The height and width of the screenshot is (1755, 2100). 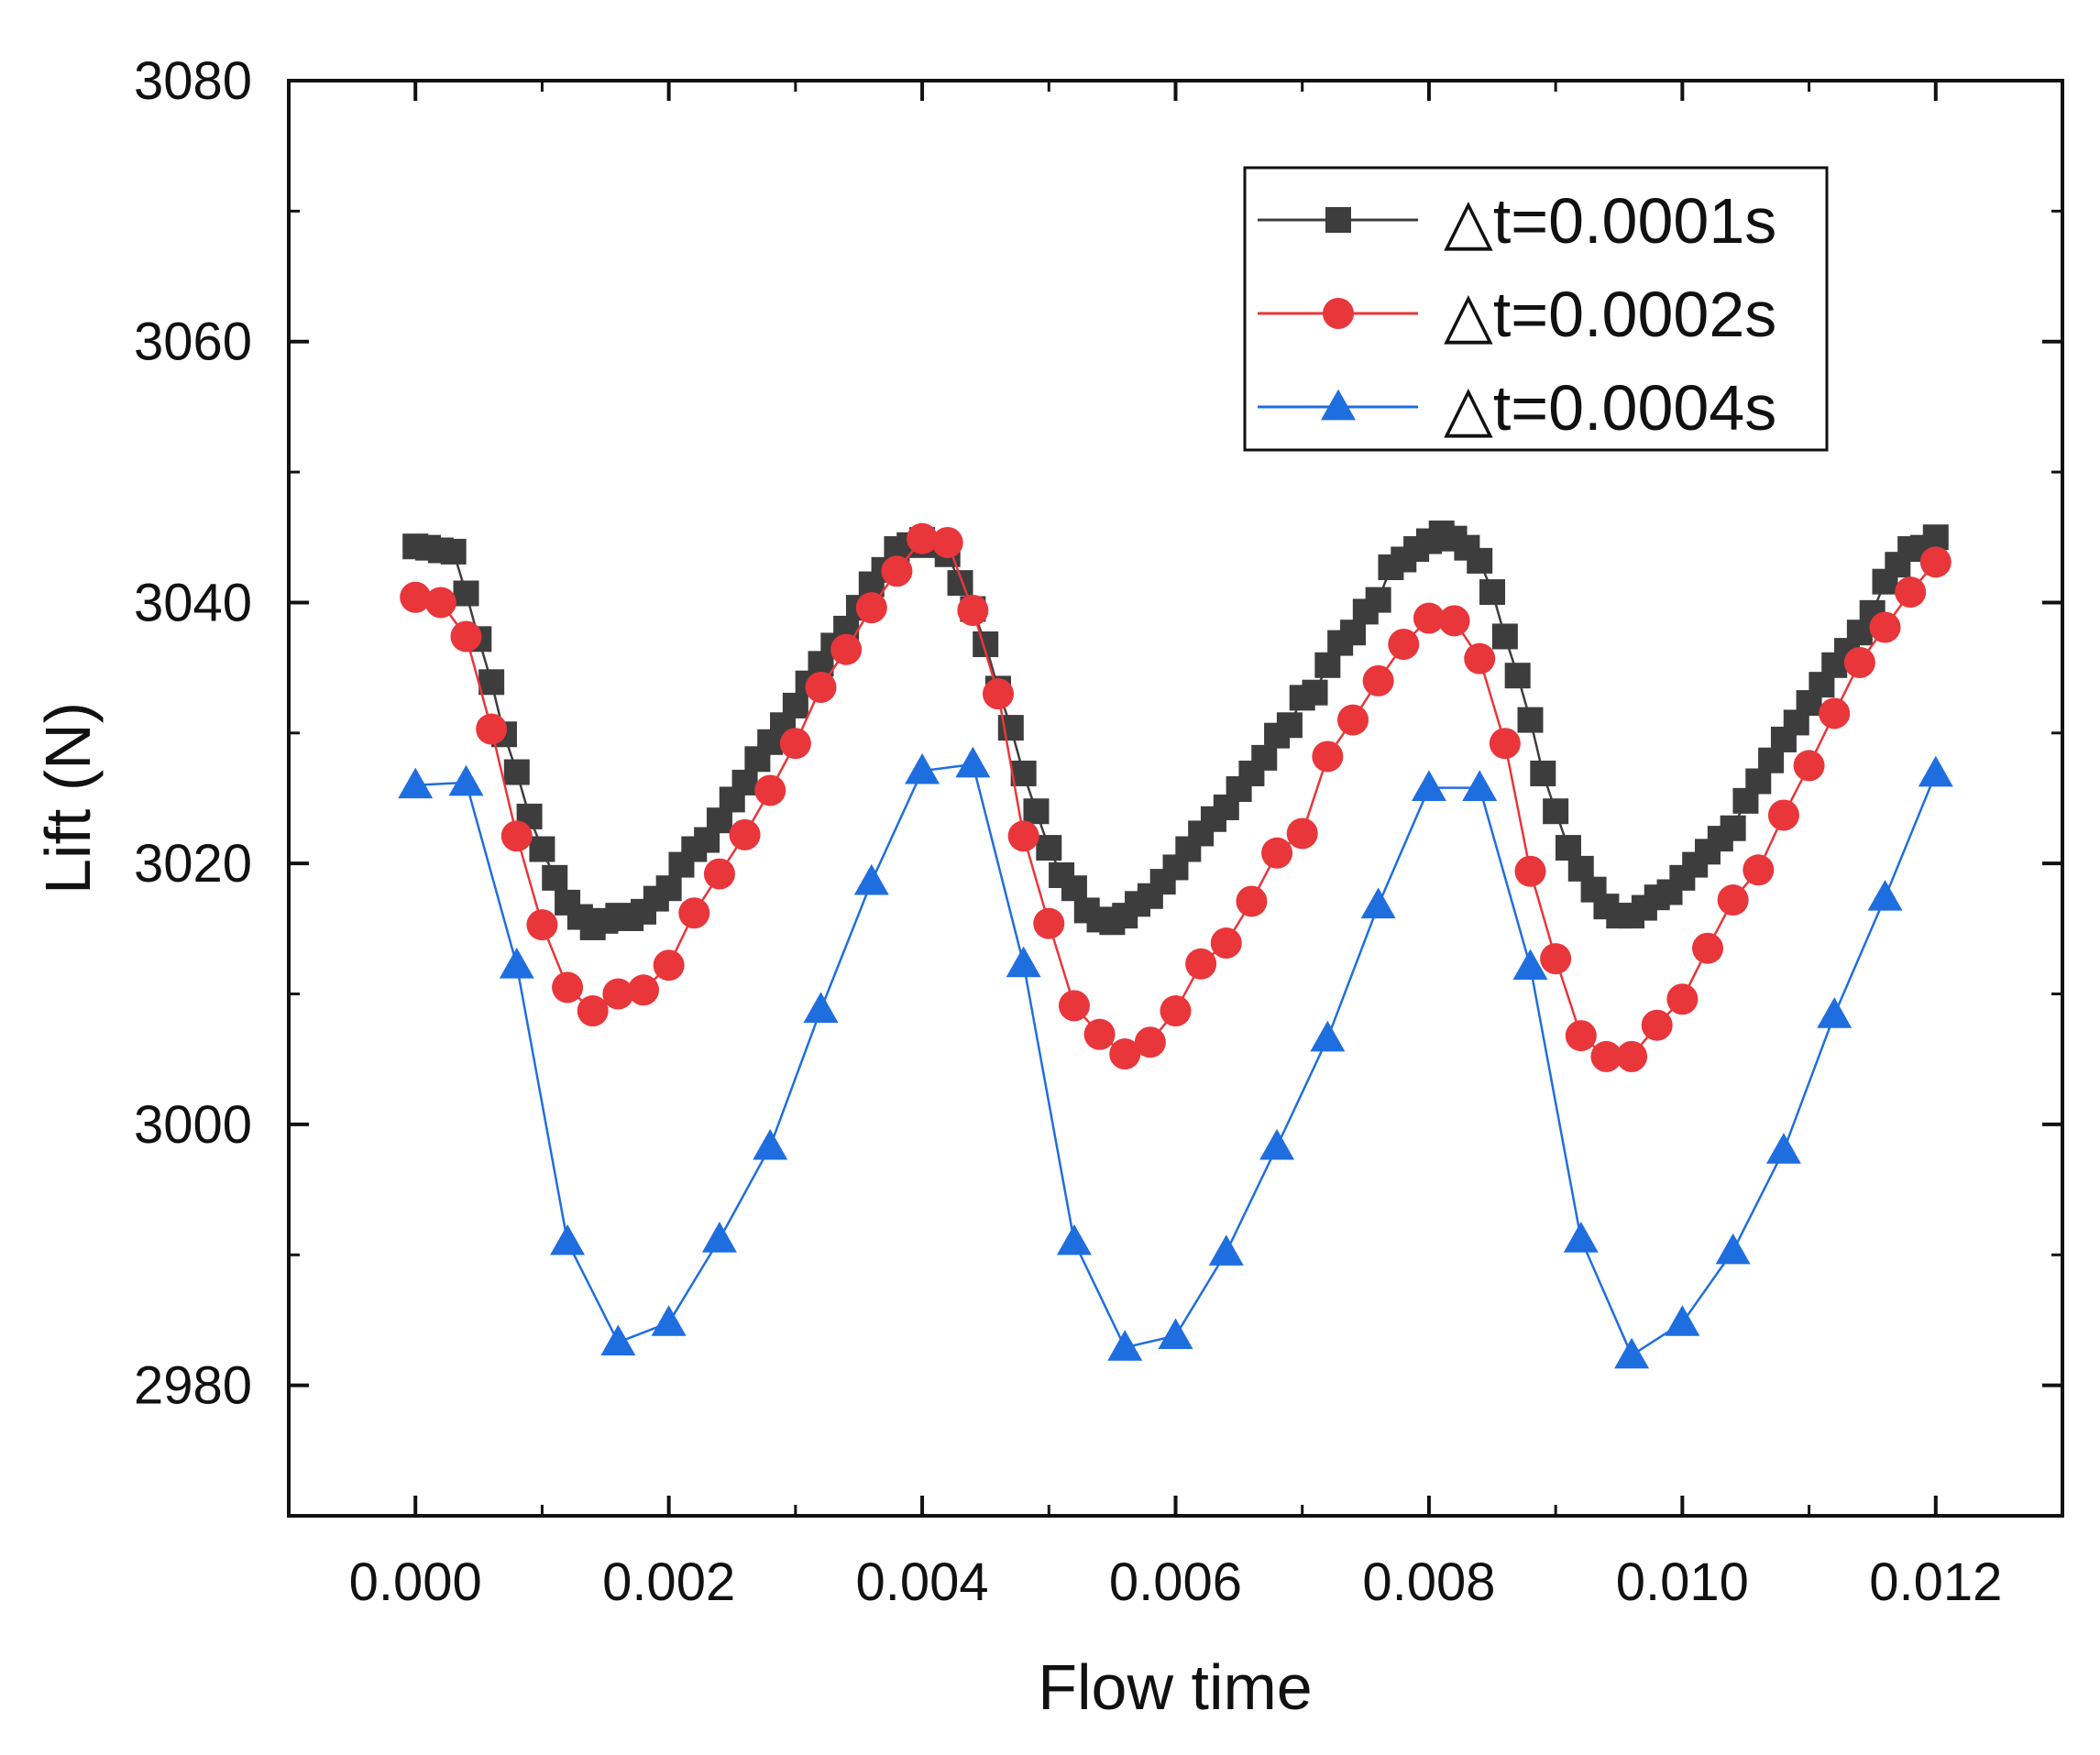 I want to click on legend-marker-circle, so click(x=1338, y=313).